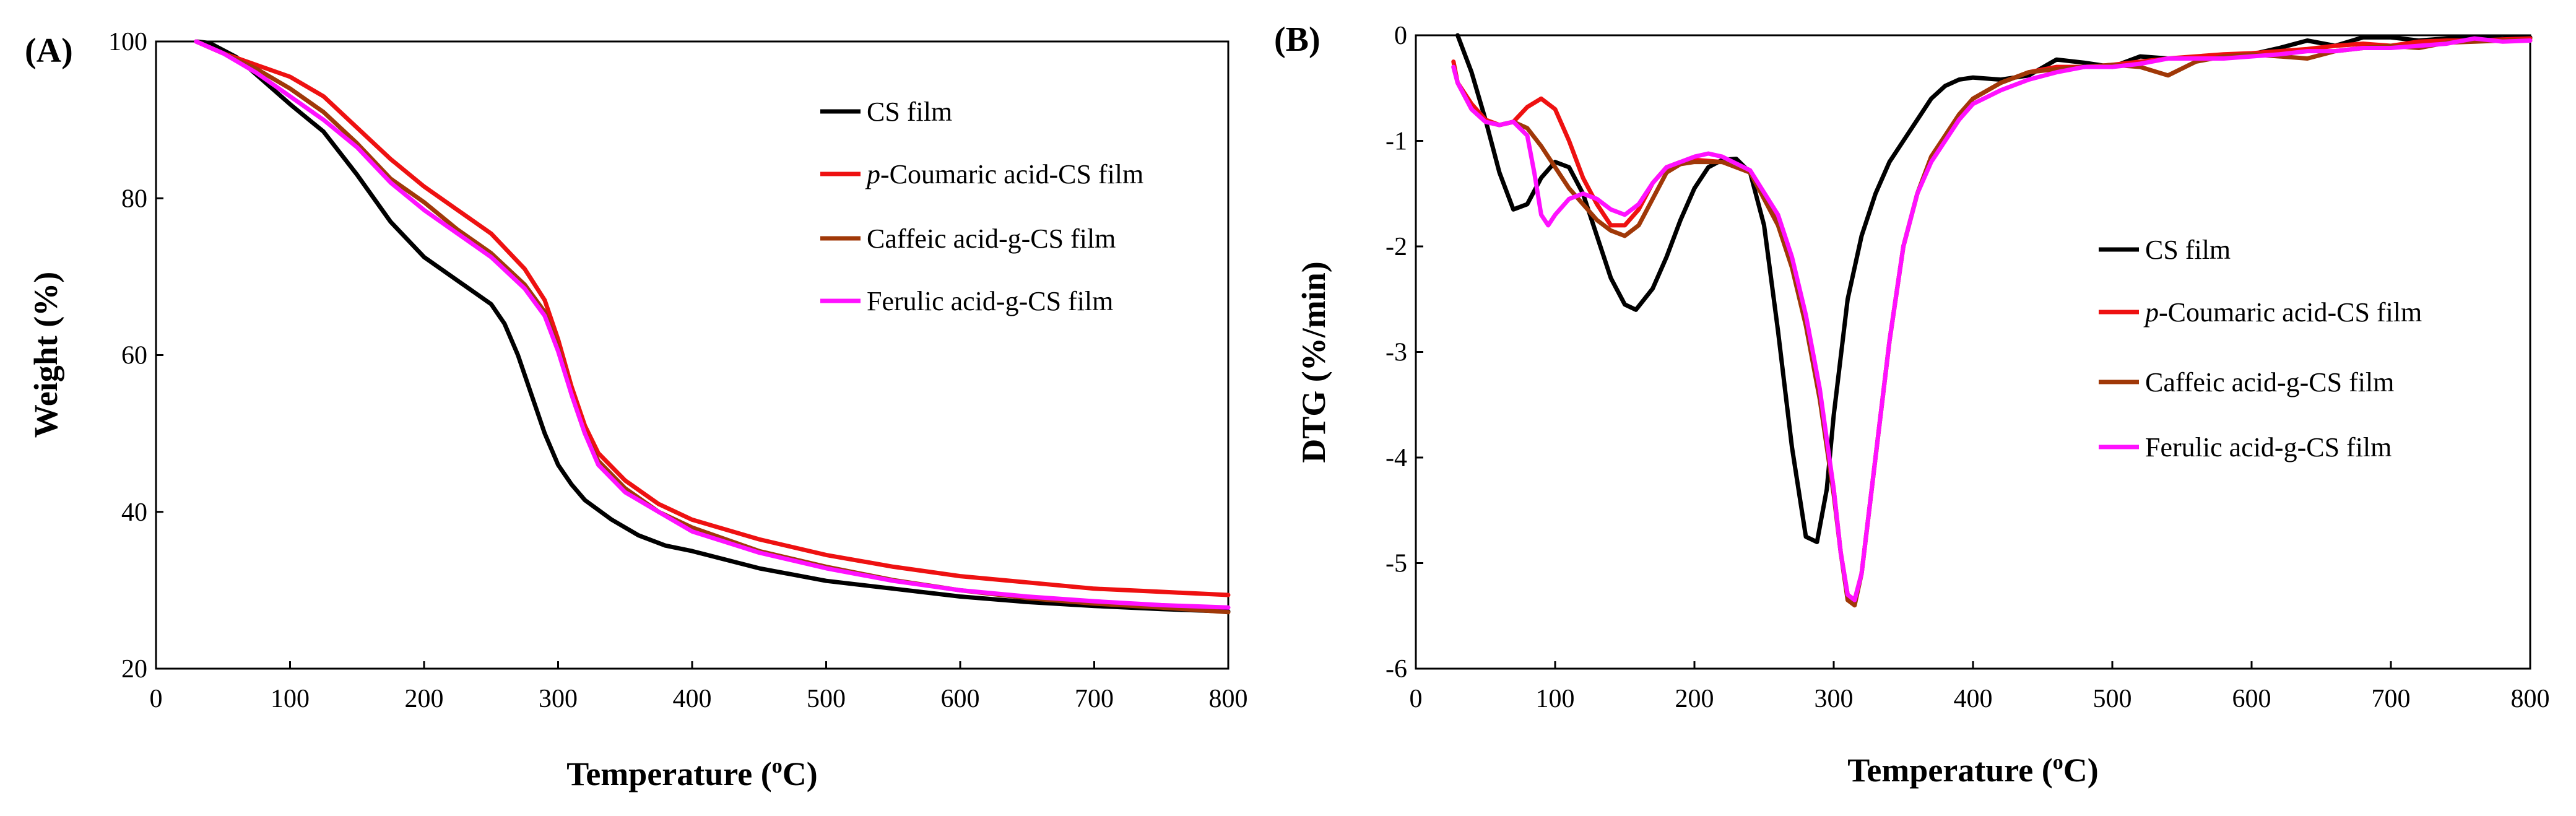 This screenshot has width=2576, height=816. I want to click on panel-b-y-tick-label: -1, so click(1396, 142).